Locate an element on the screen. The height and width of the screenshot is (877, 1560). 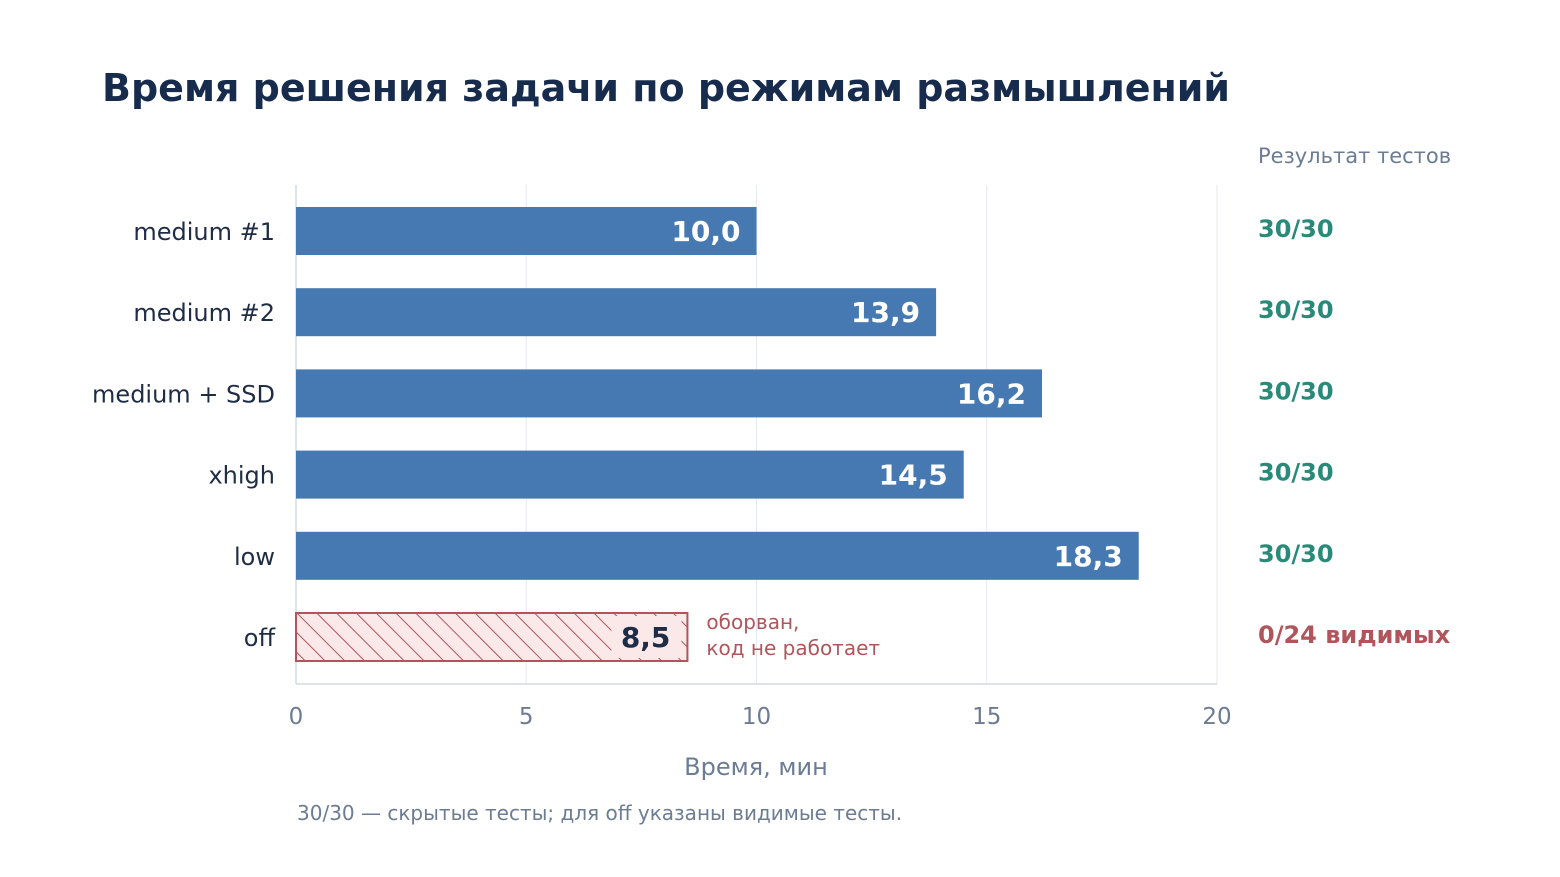
x-tick-label: 0 is located at coordinates (296, 717).